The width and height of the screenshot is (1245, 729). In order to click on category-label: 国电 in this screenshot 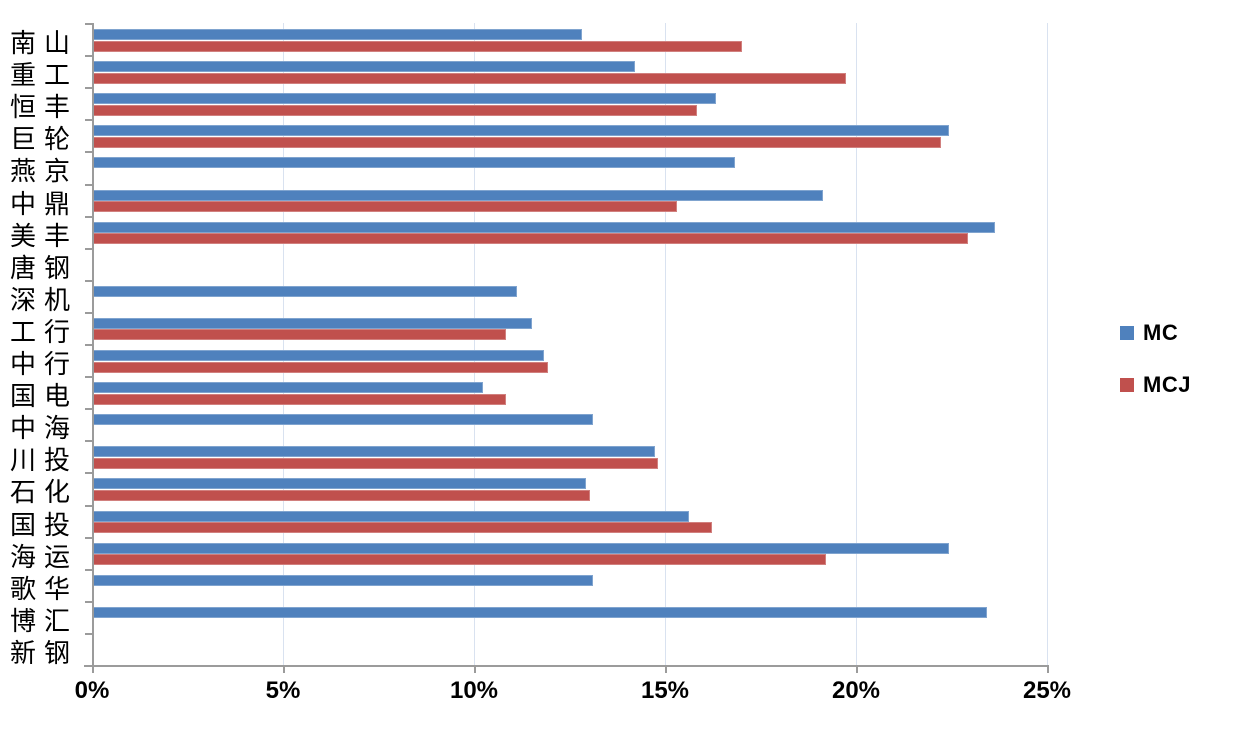, I will do `click(44, 397)`.